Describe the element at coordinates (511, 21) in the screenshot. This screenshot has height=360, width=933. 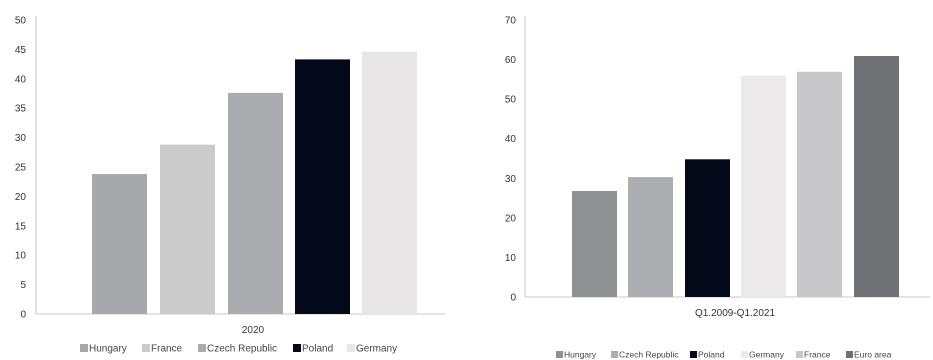
I see `y-tick-label: 70` at that location.